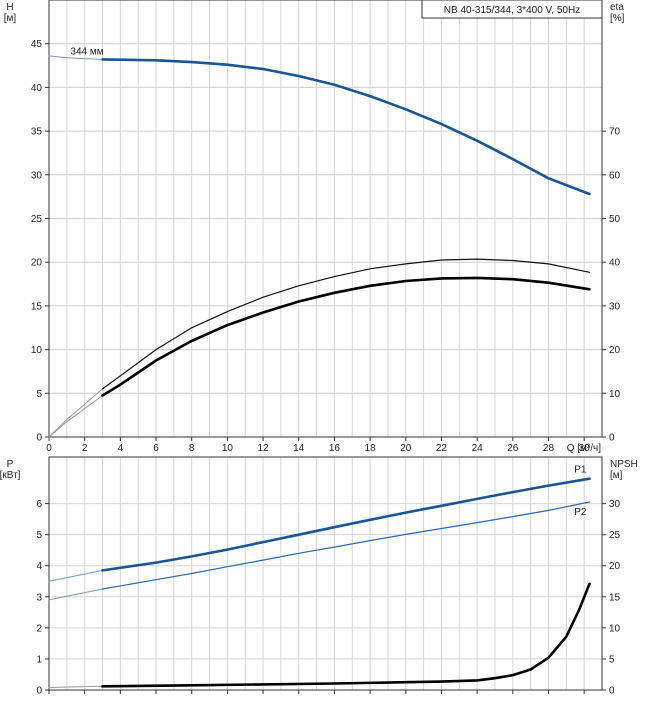  Describe the element at coordinates (39, 597) in the screenshot. I see `left-tick-label: 3` at that location.